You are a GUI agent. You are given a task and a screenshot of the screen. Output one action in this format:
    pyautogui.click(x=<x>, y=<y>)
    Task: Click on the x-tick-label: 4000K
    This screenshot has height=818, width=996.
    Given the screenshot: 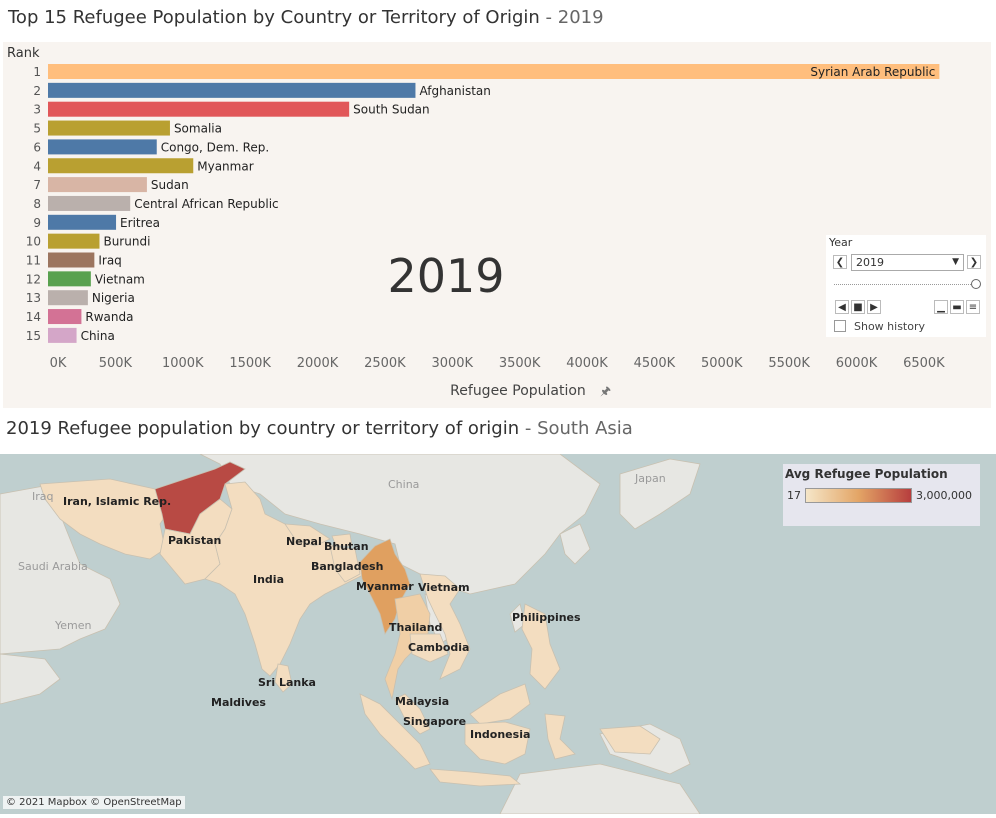 What is the action you would take?
    pyautogui.click(x=587, y=363)
    